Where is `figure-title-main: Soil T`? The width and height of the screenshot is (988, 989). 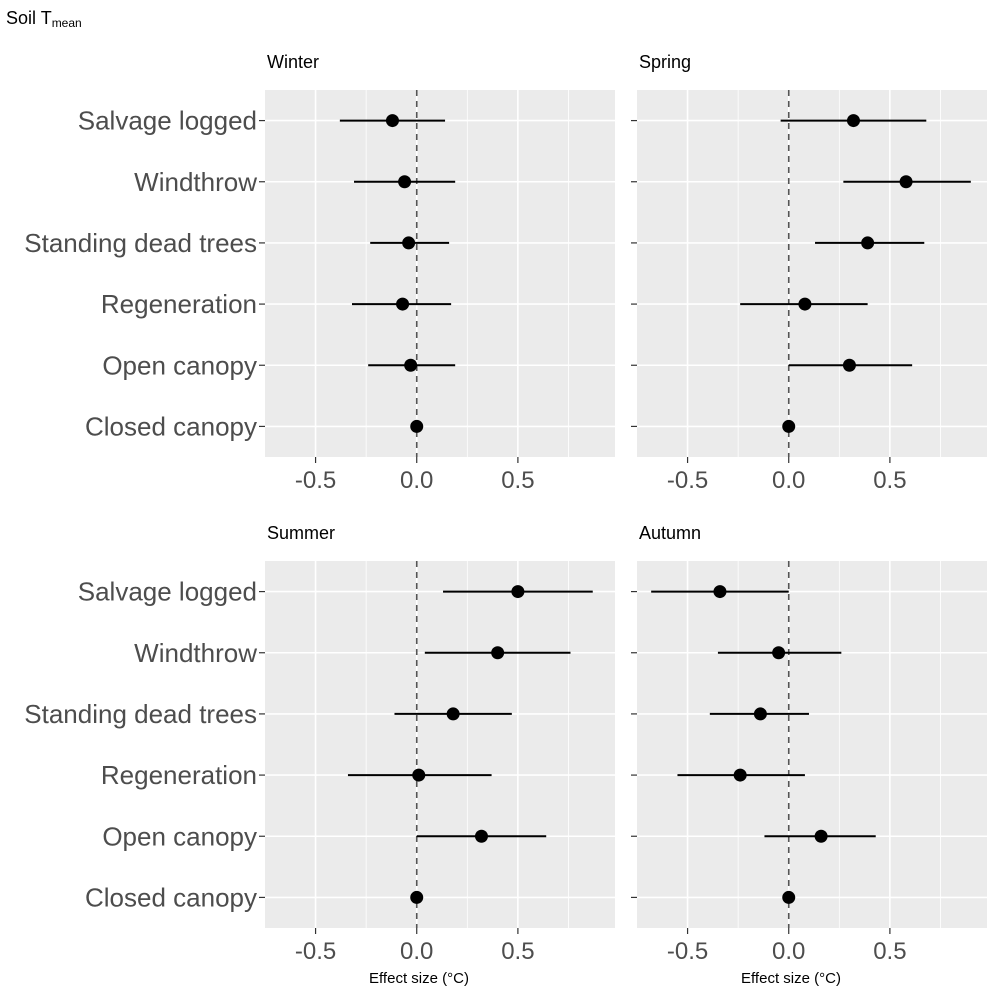 figure-title-main: Soil T is located at coordinates (29, 18).